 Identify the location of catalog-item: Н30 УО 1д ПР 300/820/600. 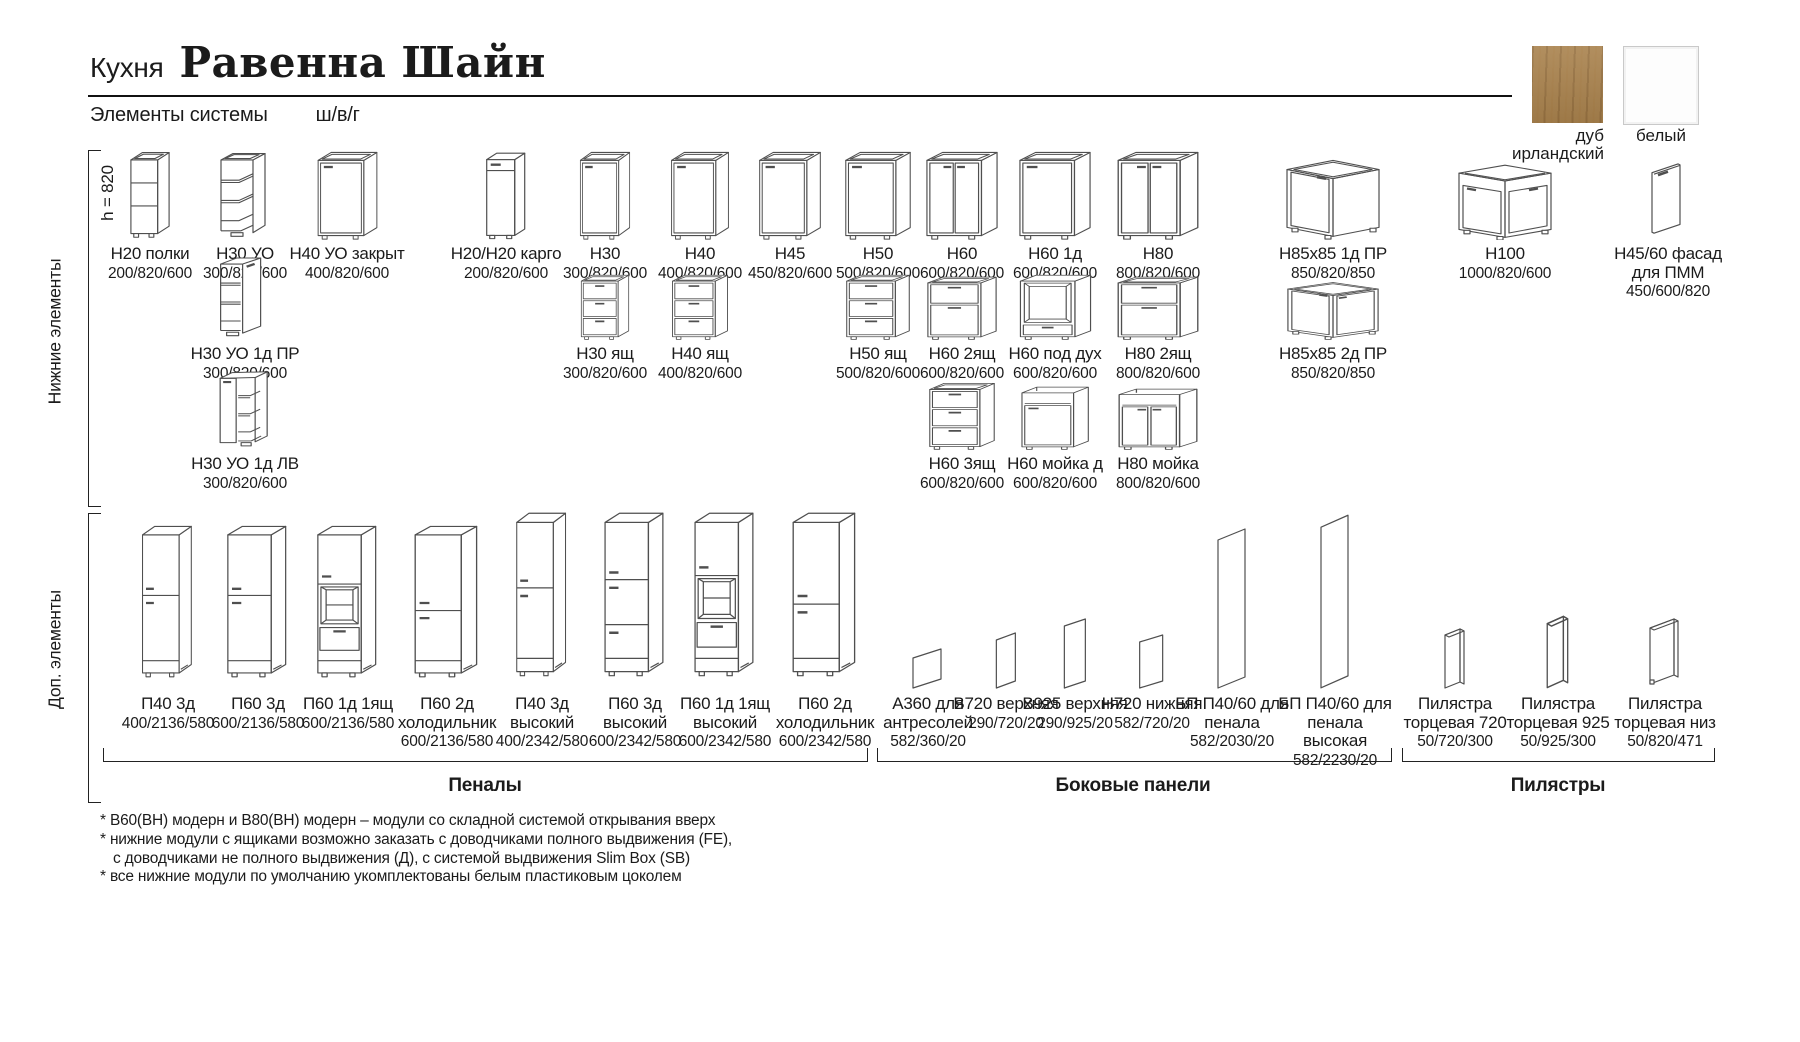
(245, 319).